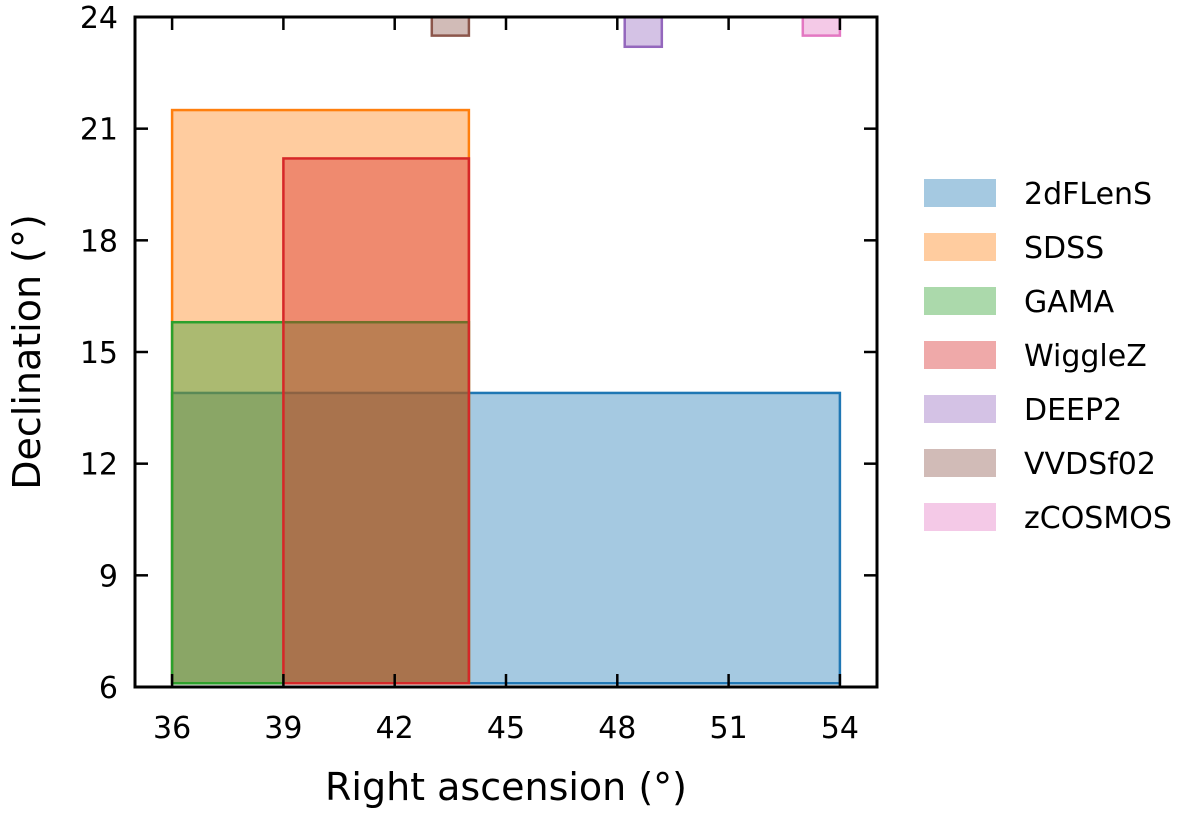 The image size is (1200, 818). Describe the element at coordinates (108, 576) in the screenshot. I see `y-tick-label: 9` at that location.